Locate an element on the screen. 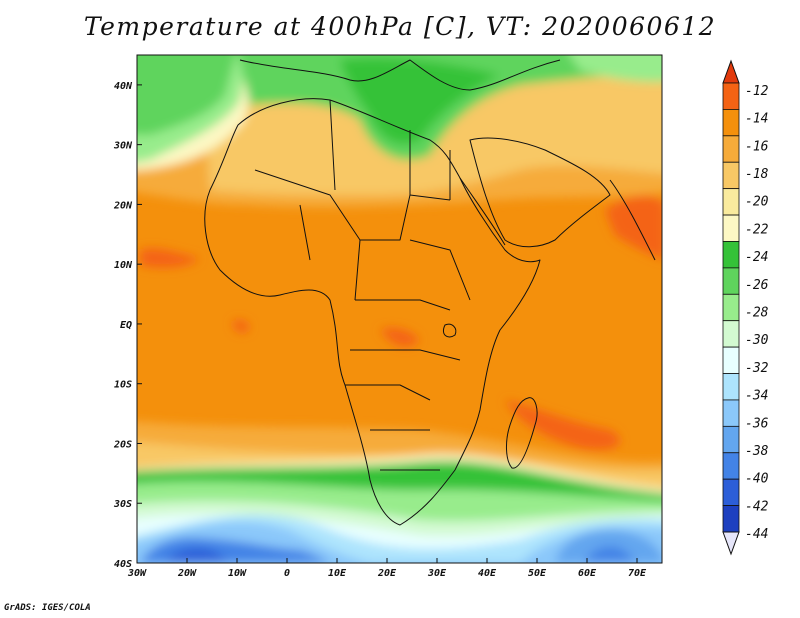 The height and width of the screenshot is (618, 800). warm-core-arabian-sea is located at coordinates (633, 227).